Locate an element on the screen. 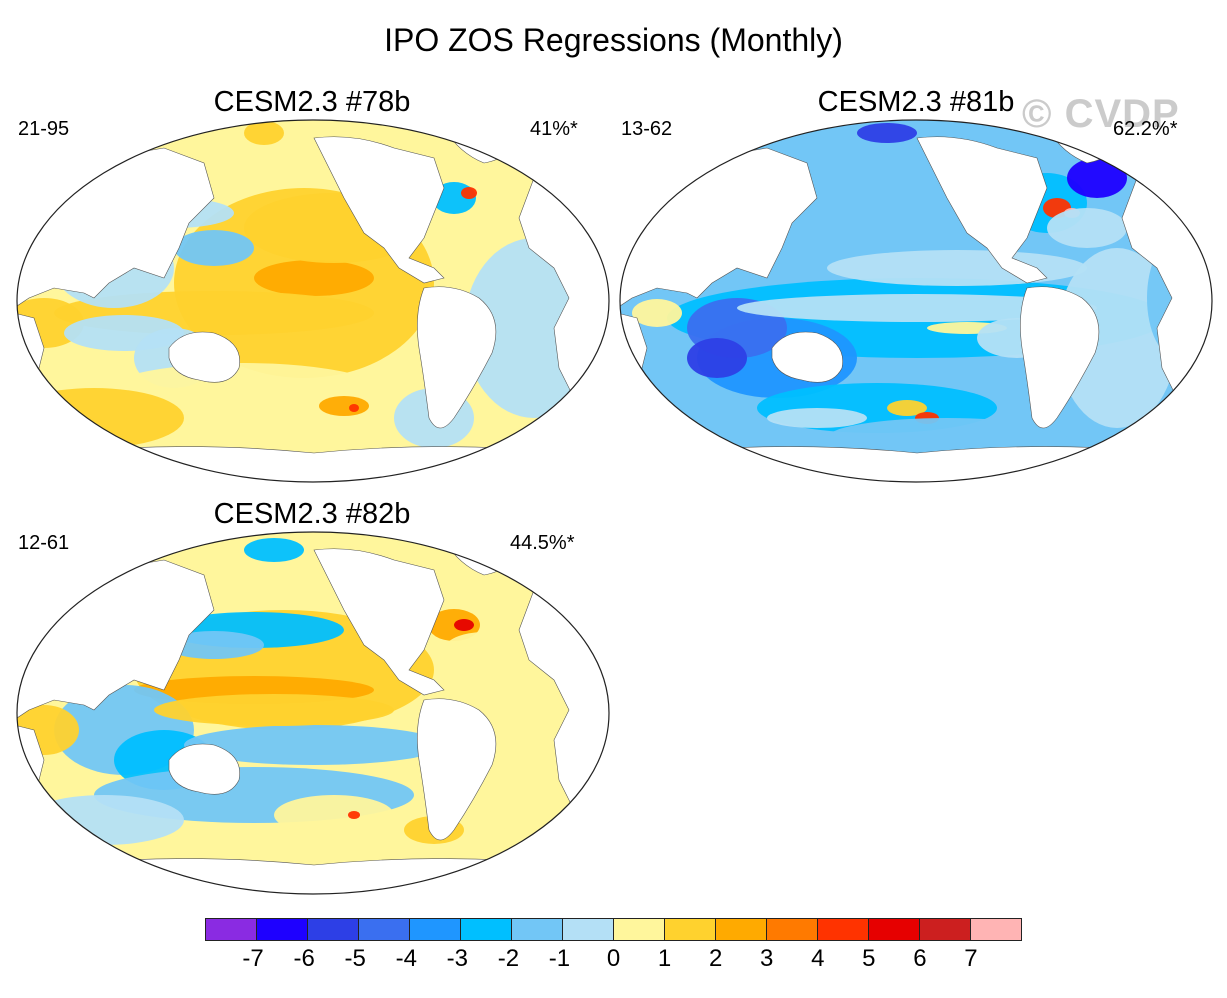 The width and height of the screenshot is (1227, 998). colorbar is located at coordinates (613, 929).